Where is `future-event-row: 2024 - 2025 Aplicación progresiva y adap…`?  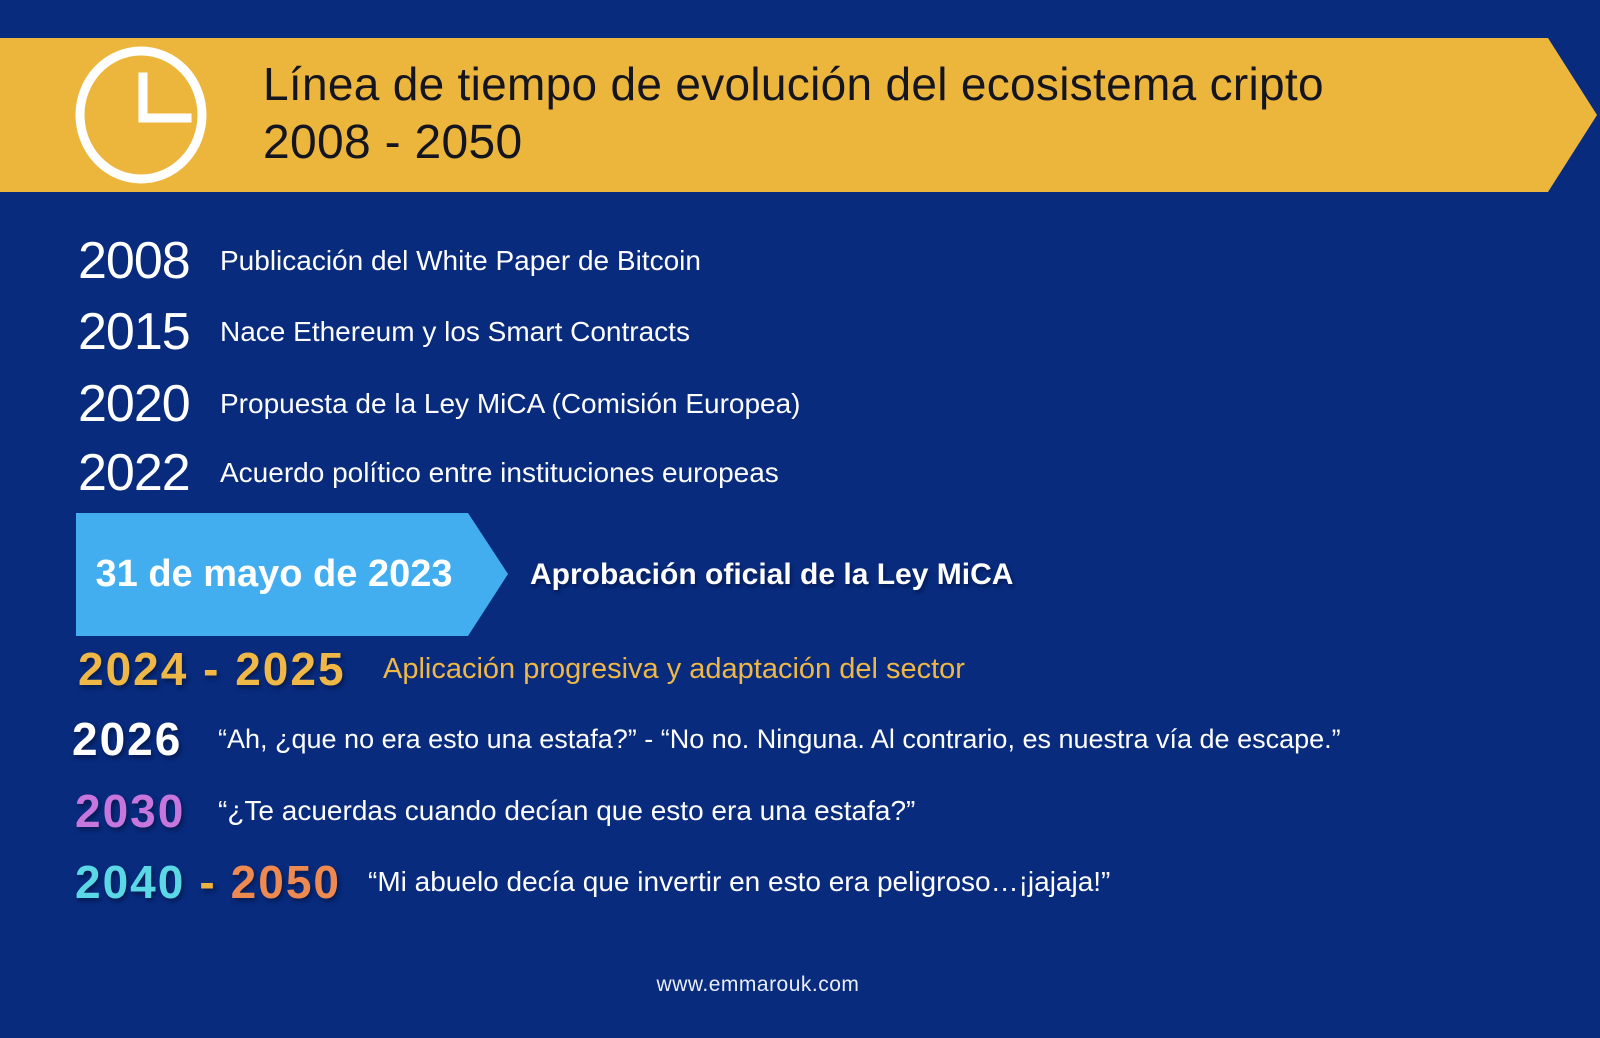
future-event-row: 2024 - 2025 Aplicación progresiva y adap… is located at coordinates (800, 669).